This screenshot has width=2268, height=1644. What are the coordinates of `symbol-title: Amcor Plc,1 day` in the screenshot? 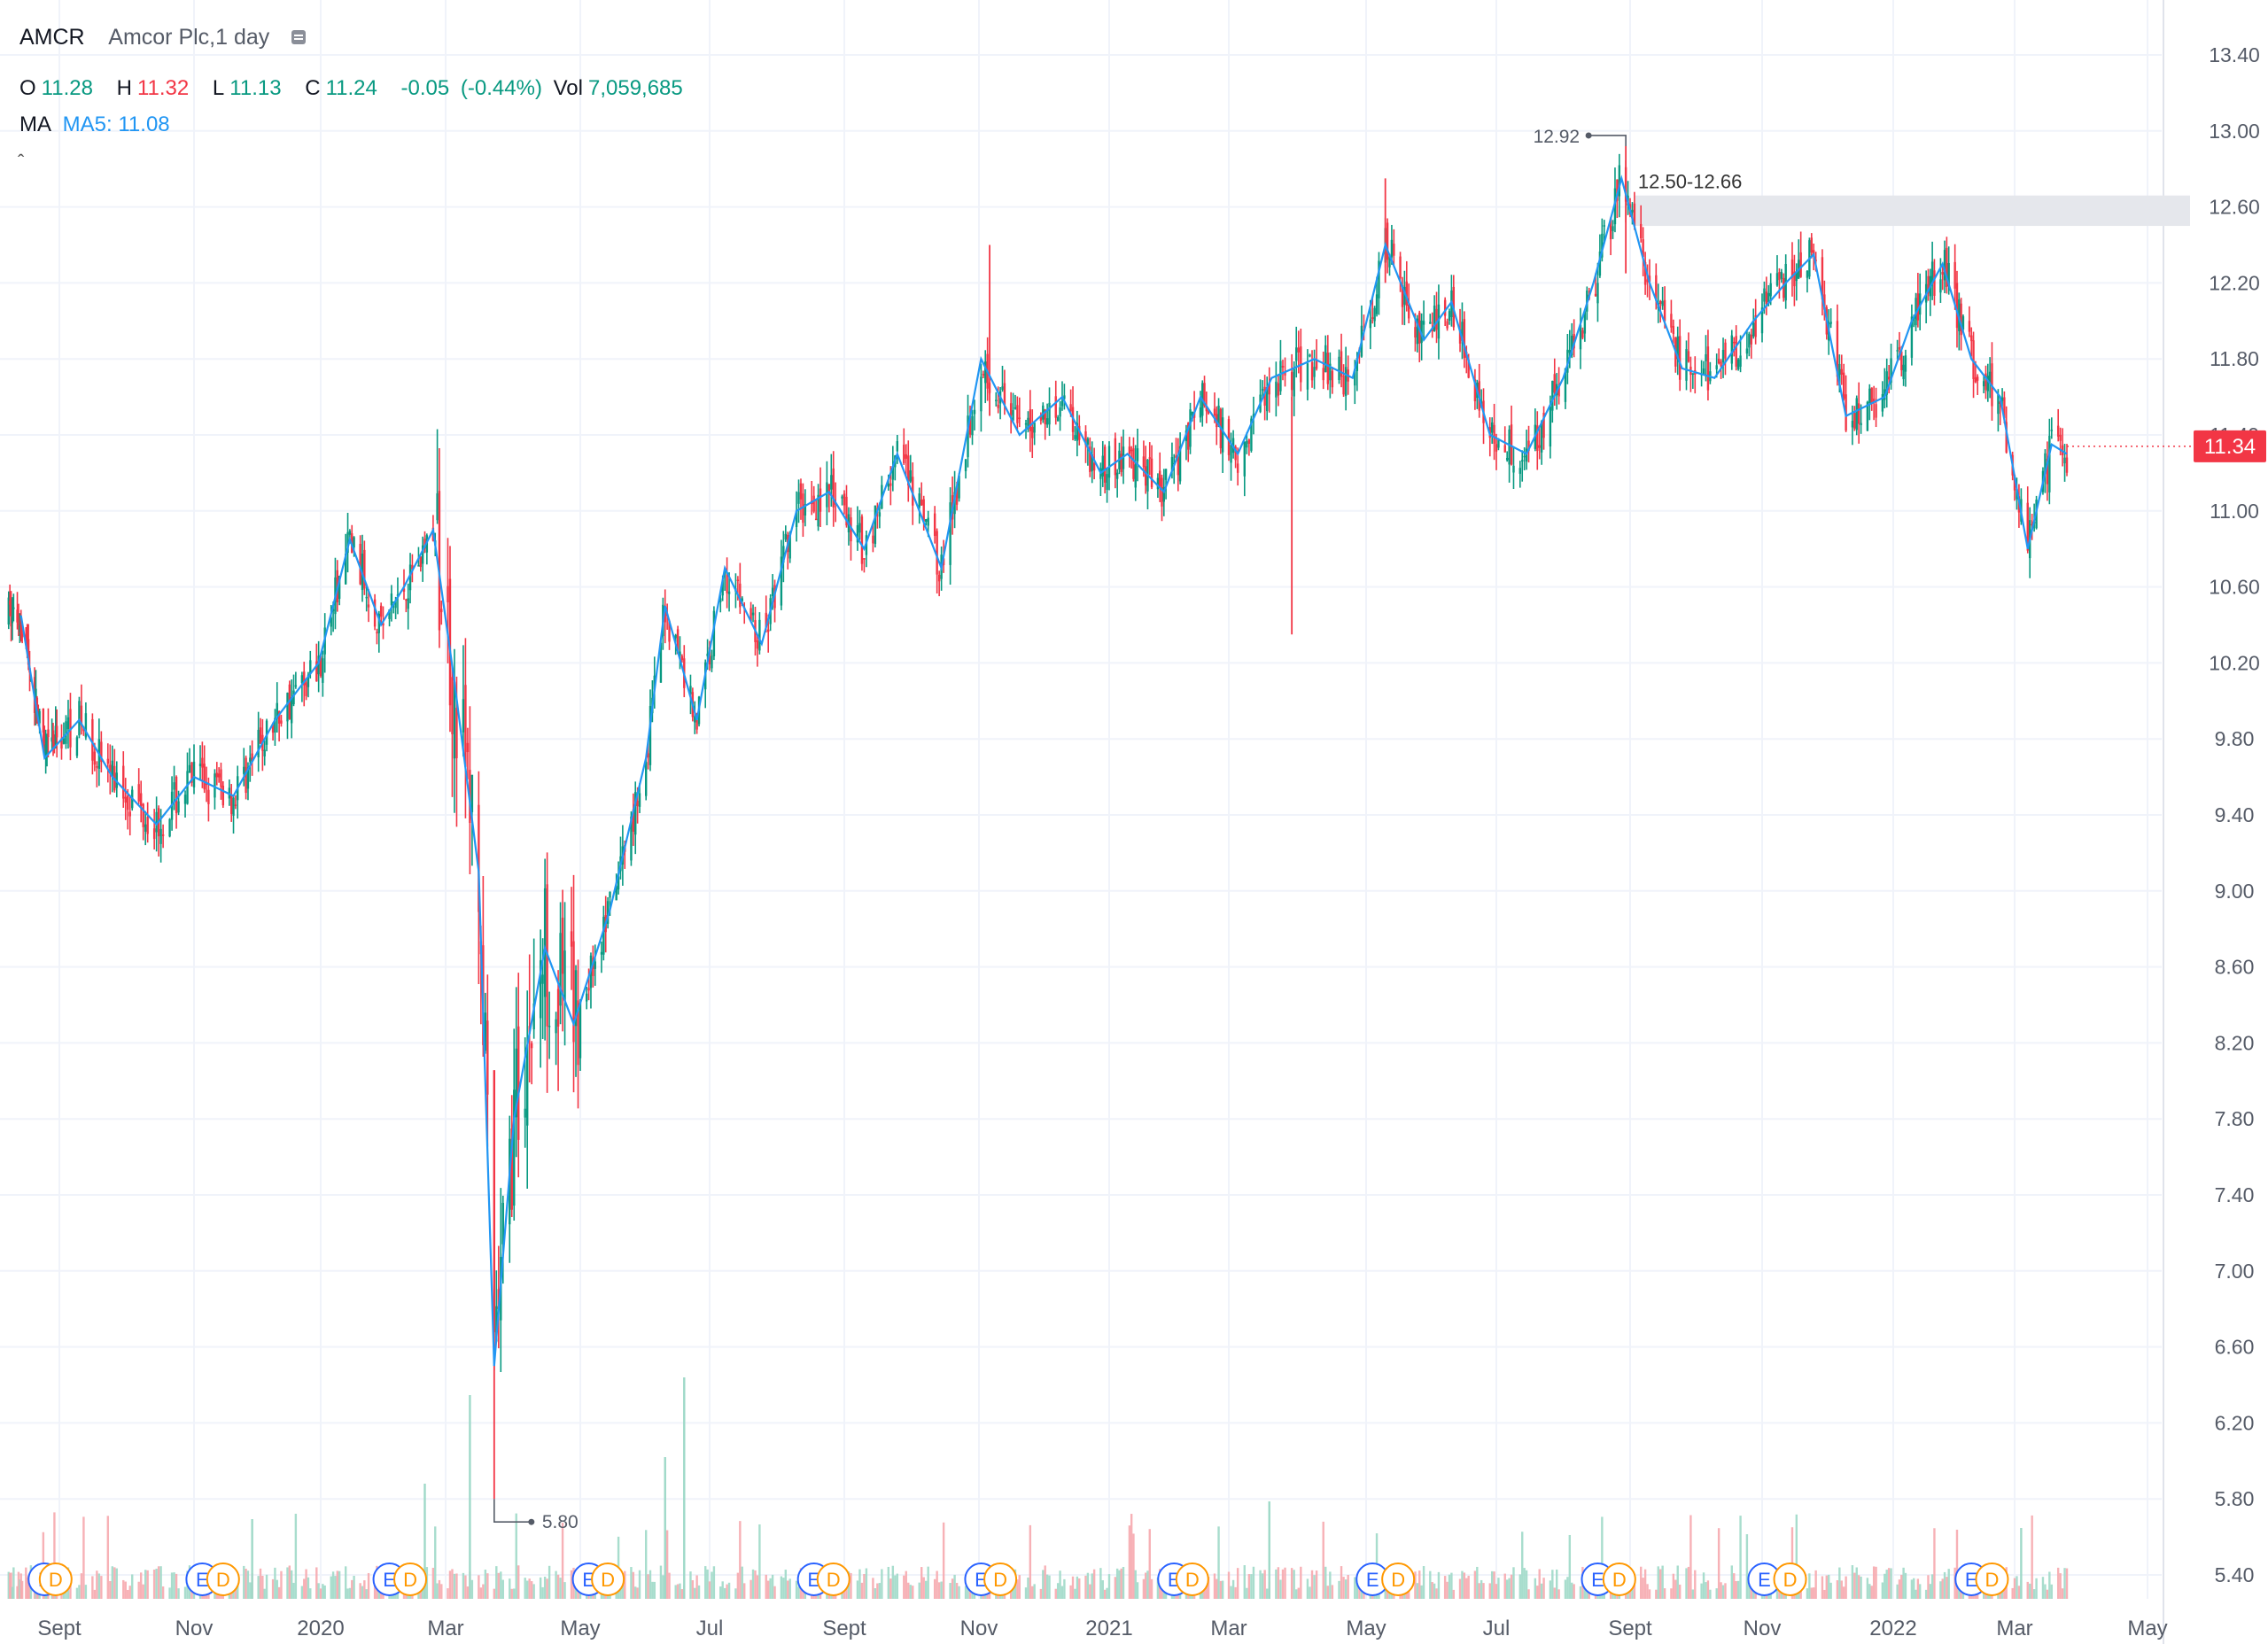 It's located at (189, 37).